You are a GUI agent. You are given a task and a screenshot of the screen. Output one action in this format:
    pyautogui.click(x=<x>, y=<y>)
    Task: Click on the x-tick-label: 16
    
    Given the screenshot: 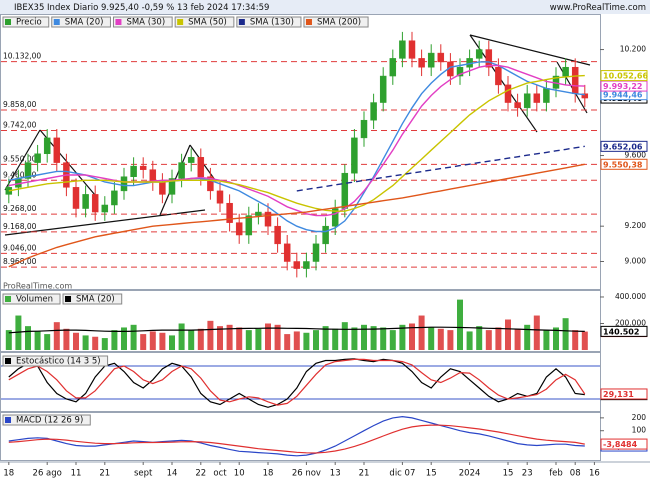 What is the action you would take?
    pyautogui.click(x=594, y=474)
    